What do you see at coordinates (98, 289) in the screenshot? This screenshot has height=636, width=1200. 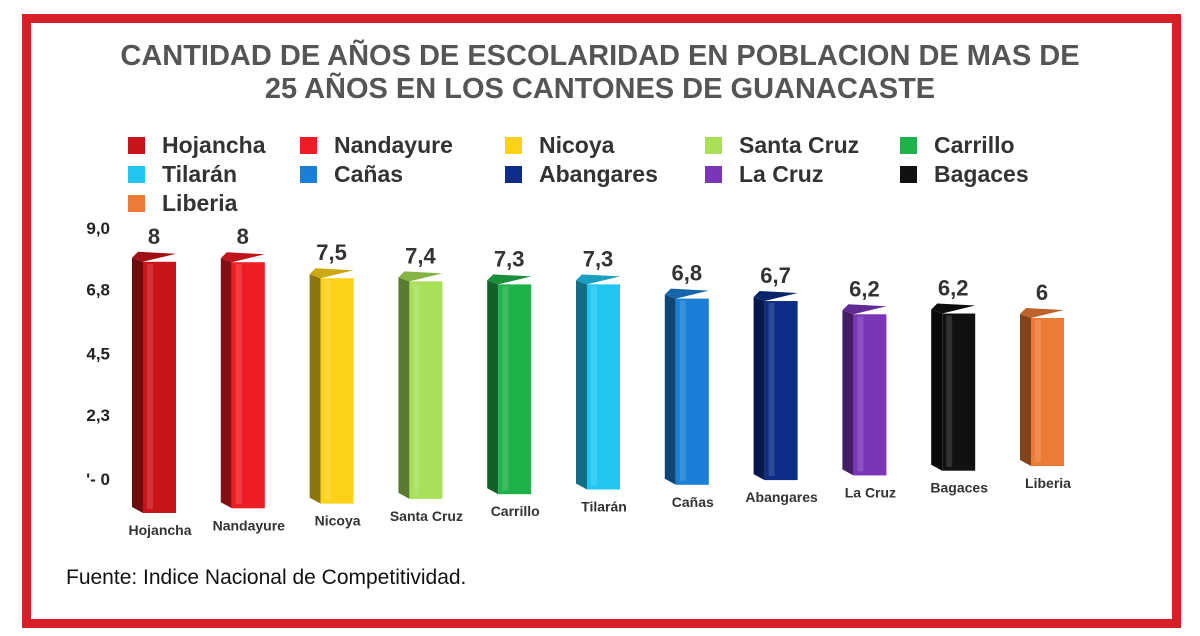 I see `y-tick-label: 6,8` at bounding box center [98, 289].